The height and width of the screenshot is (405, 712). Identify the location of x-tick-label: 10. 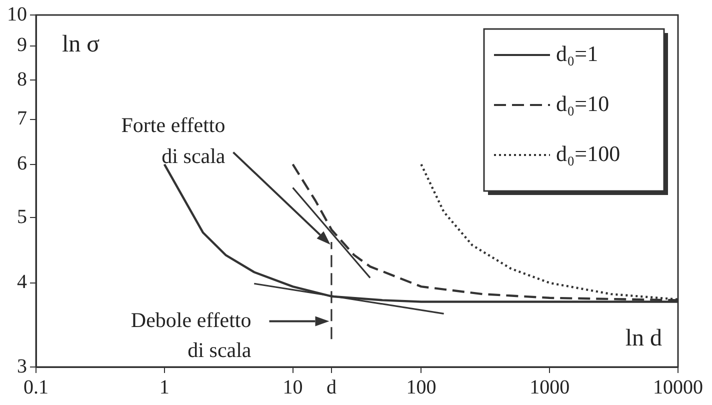
(292, 387).